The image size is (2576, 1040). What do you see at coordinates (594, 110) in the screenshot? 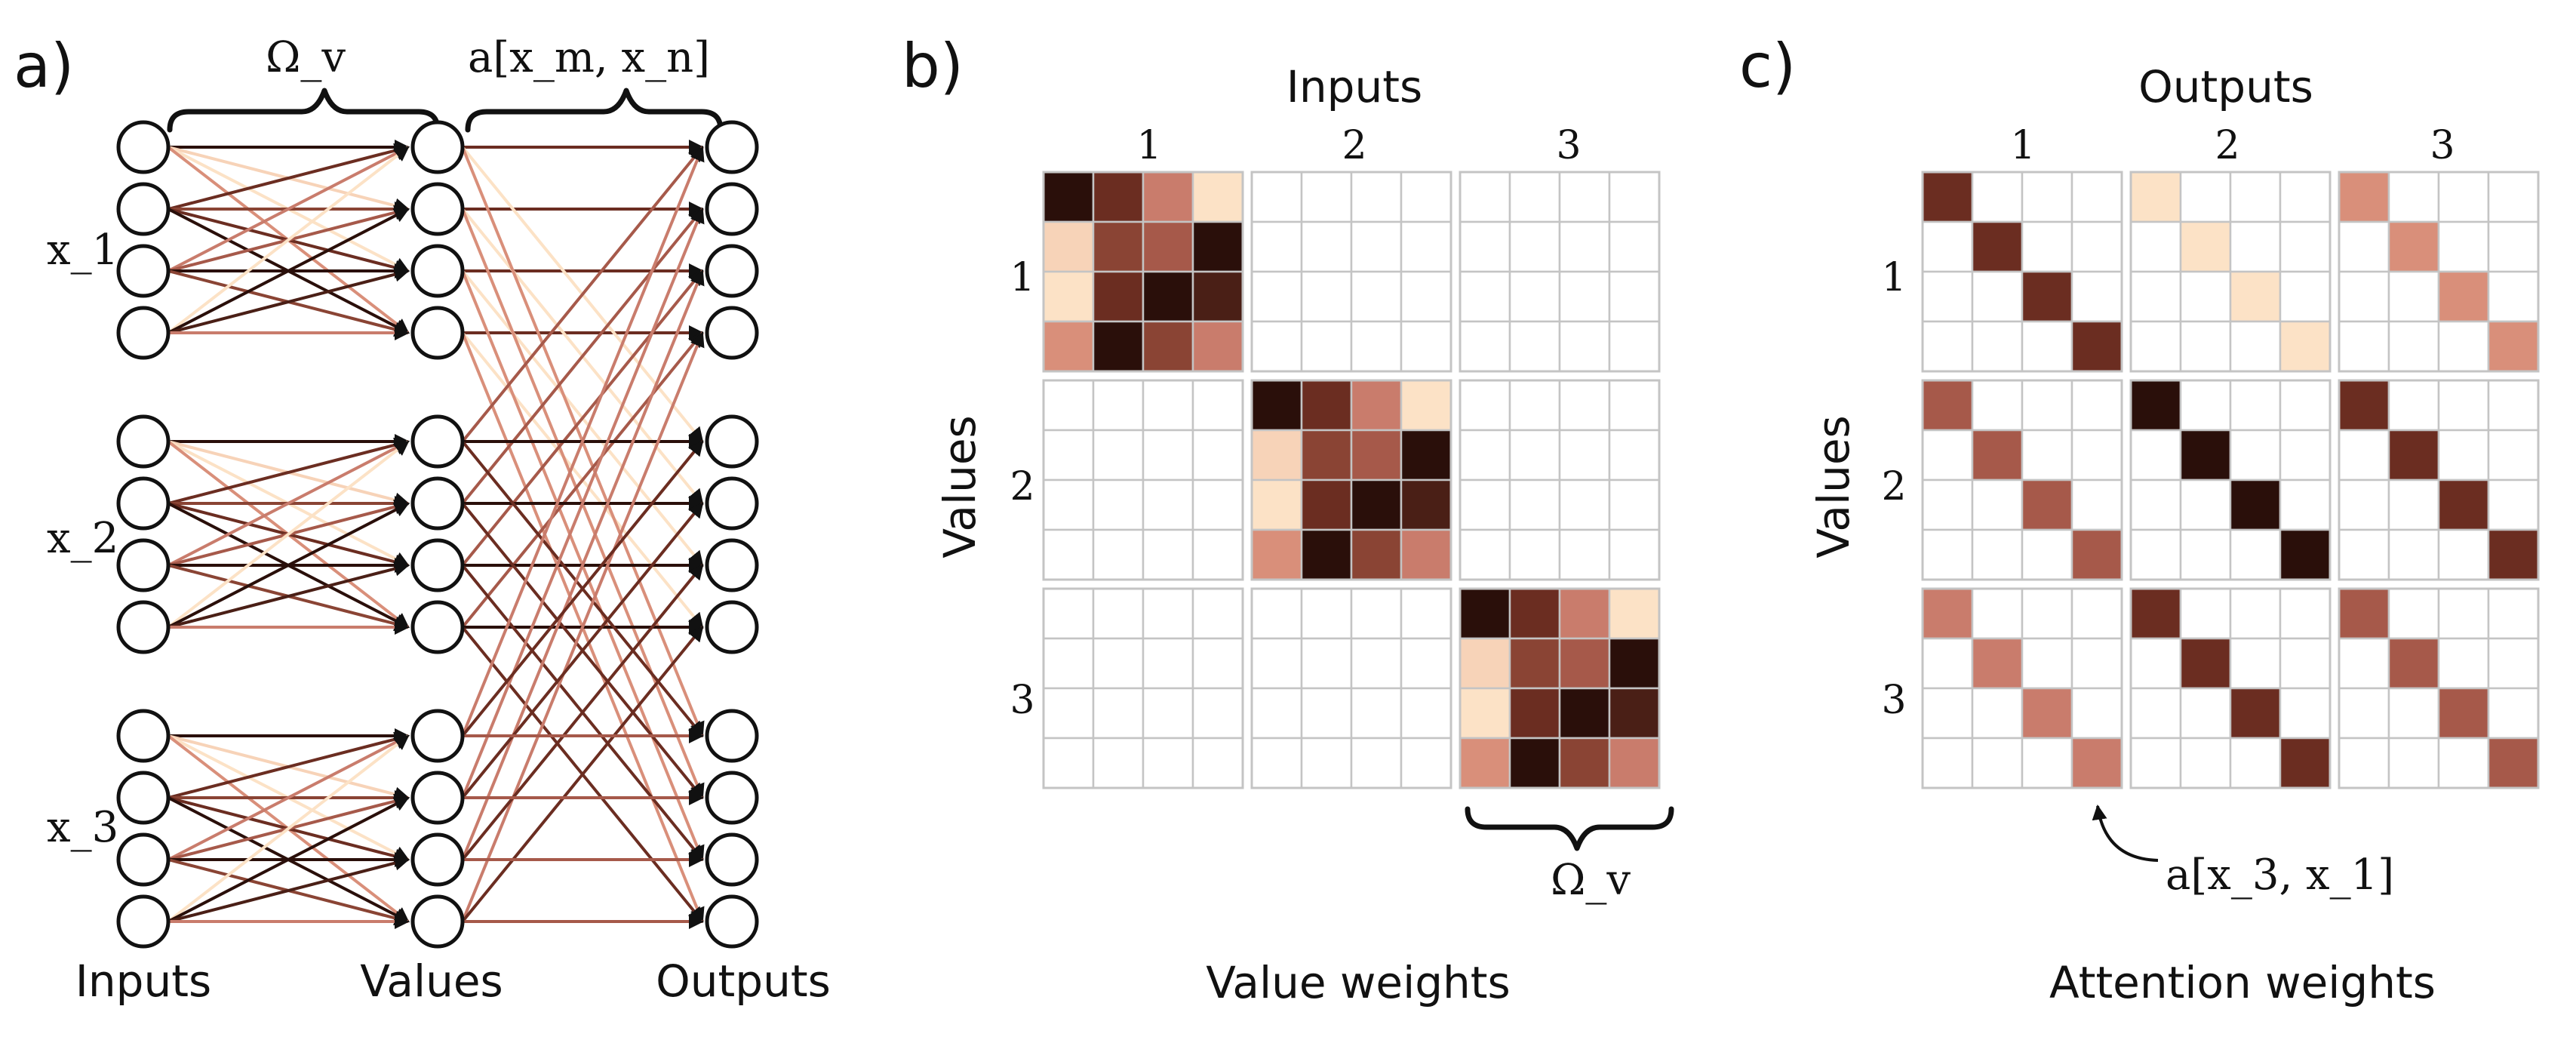
I see `attention-brace` at bounding box center [594, 110].